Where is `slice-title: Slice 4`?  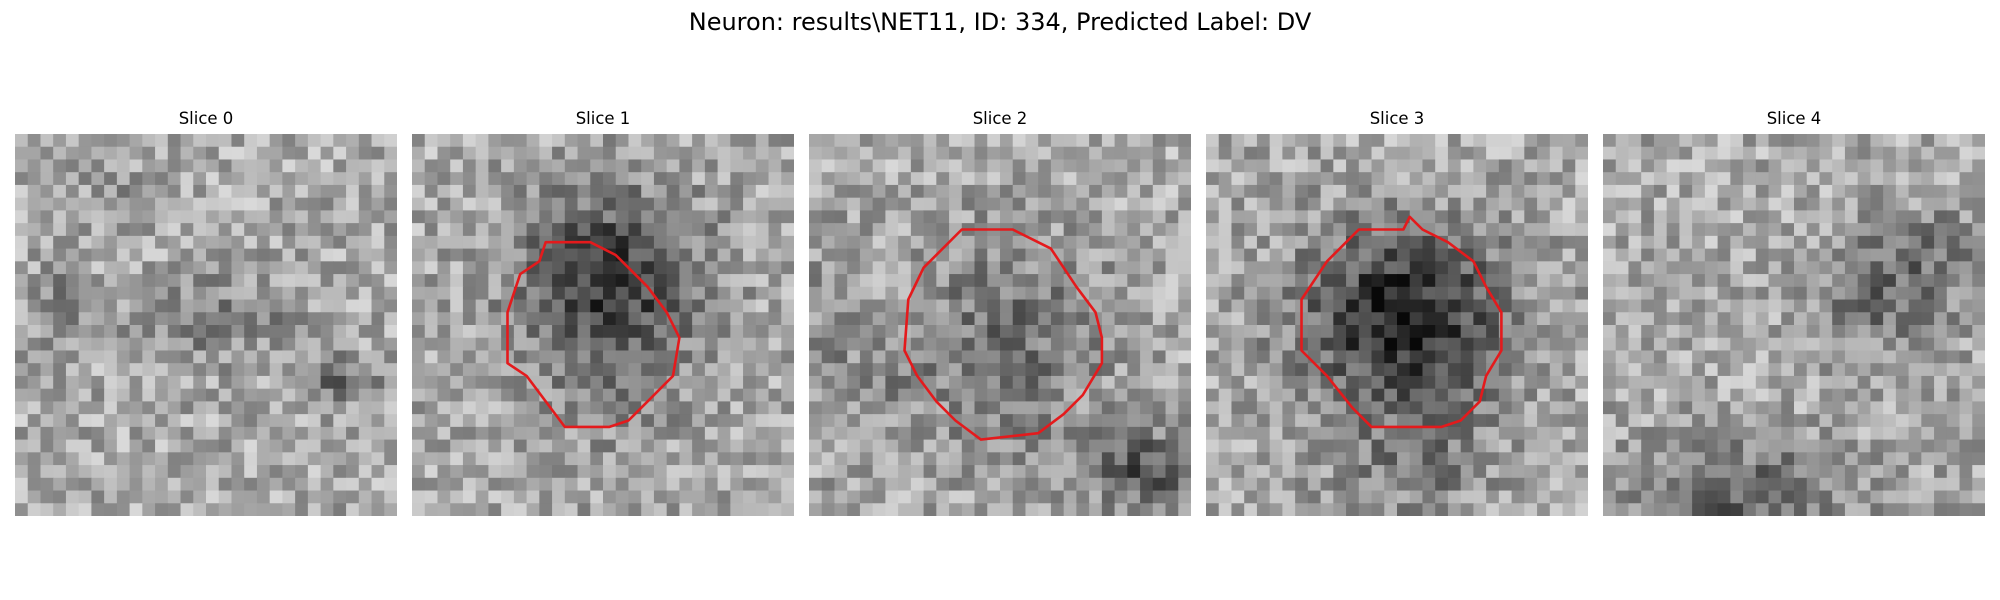 slice-title: Slice 4 is located at coordinates (1794, 118).